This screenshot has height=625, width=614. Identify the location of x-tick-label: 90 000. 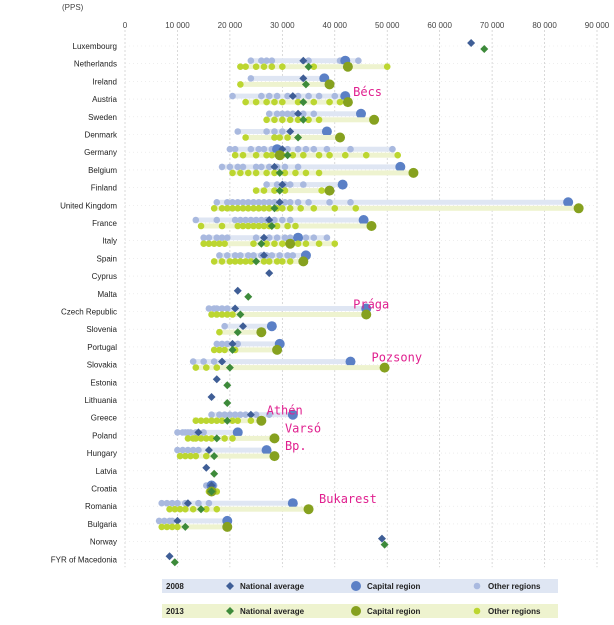
(597, 25).